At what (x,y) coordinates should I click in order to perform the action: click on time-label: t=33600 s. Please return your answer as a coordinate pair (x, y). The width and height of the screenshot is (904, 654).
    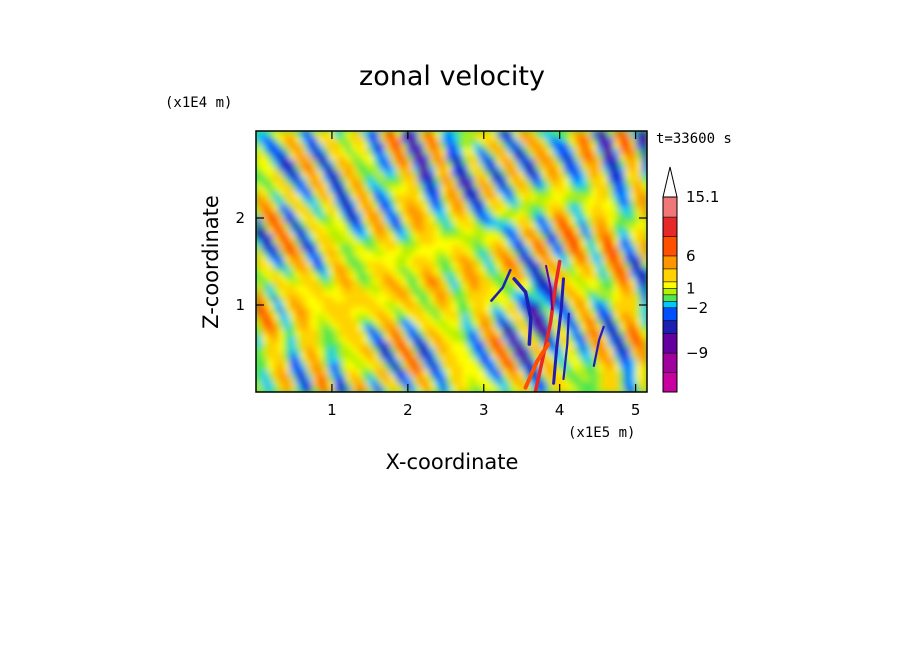
    Looking at the image, I should click on (694, 139).